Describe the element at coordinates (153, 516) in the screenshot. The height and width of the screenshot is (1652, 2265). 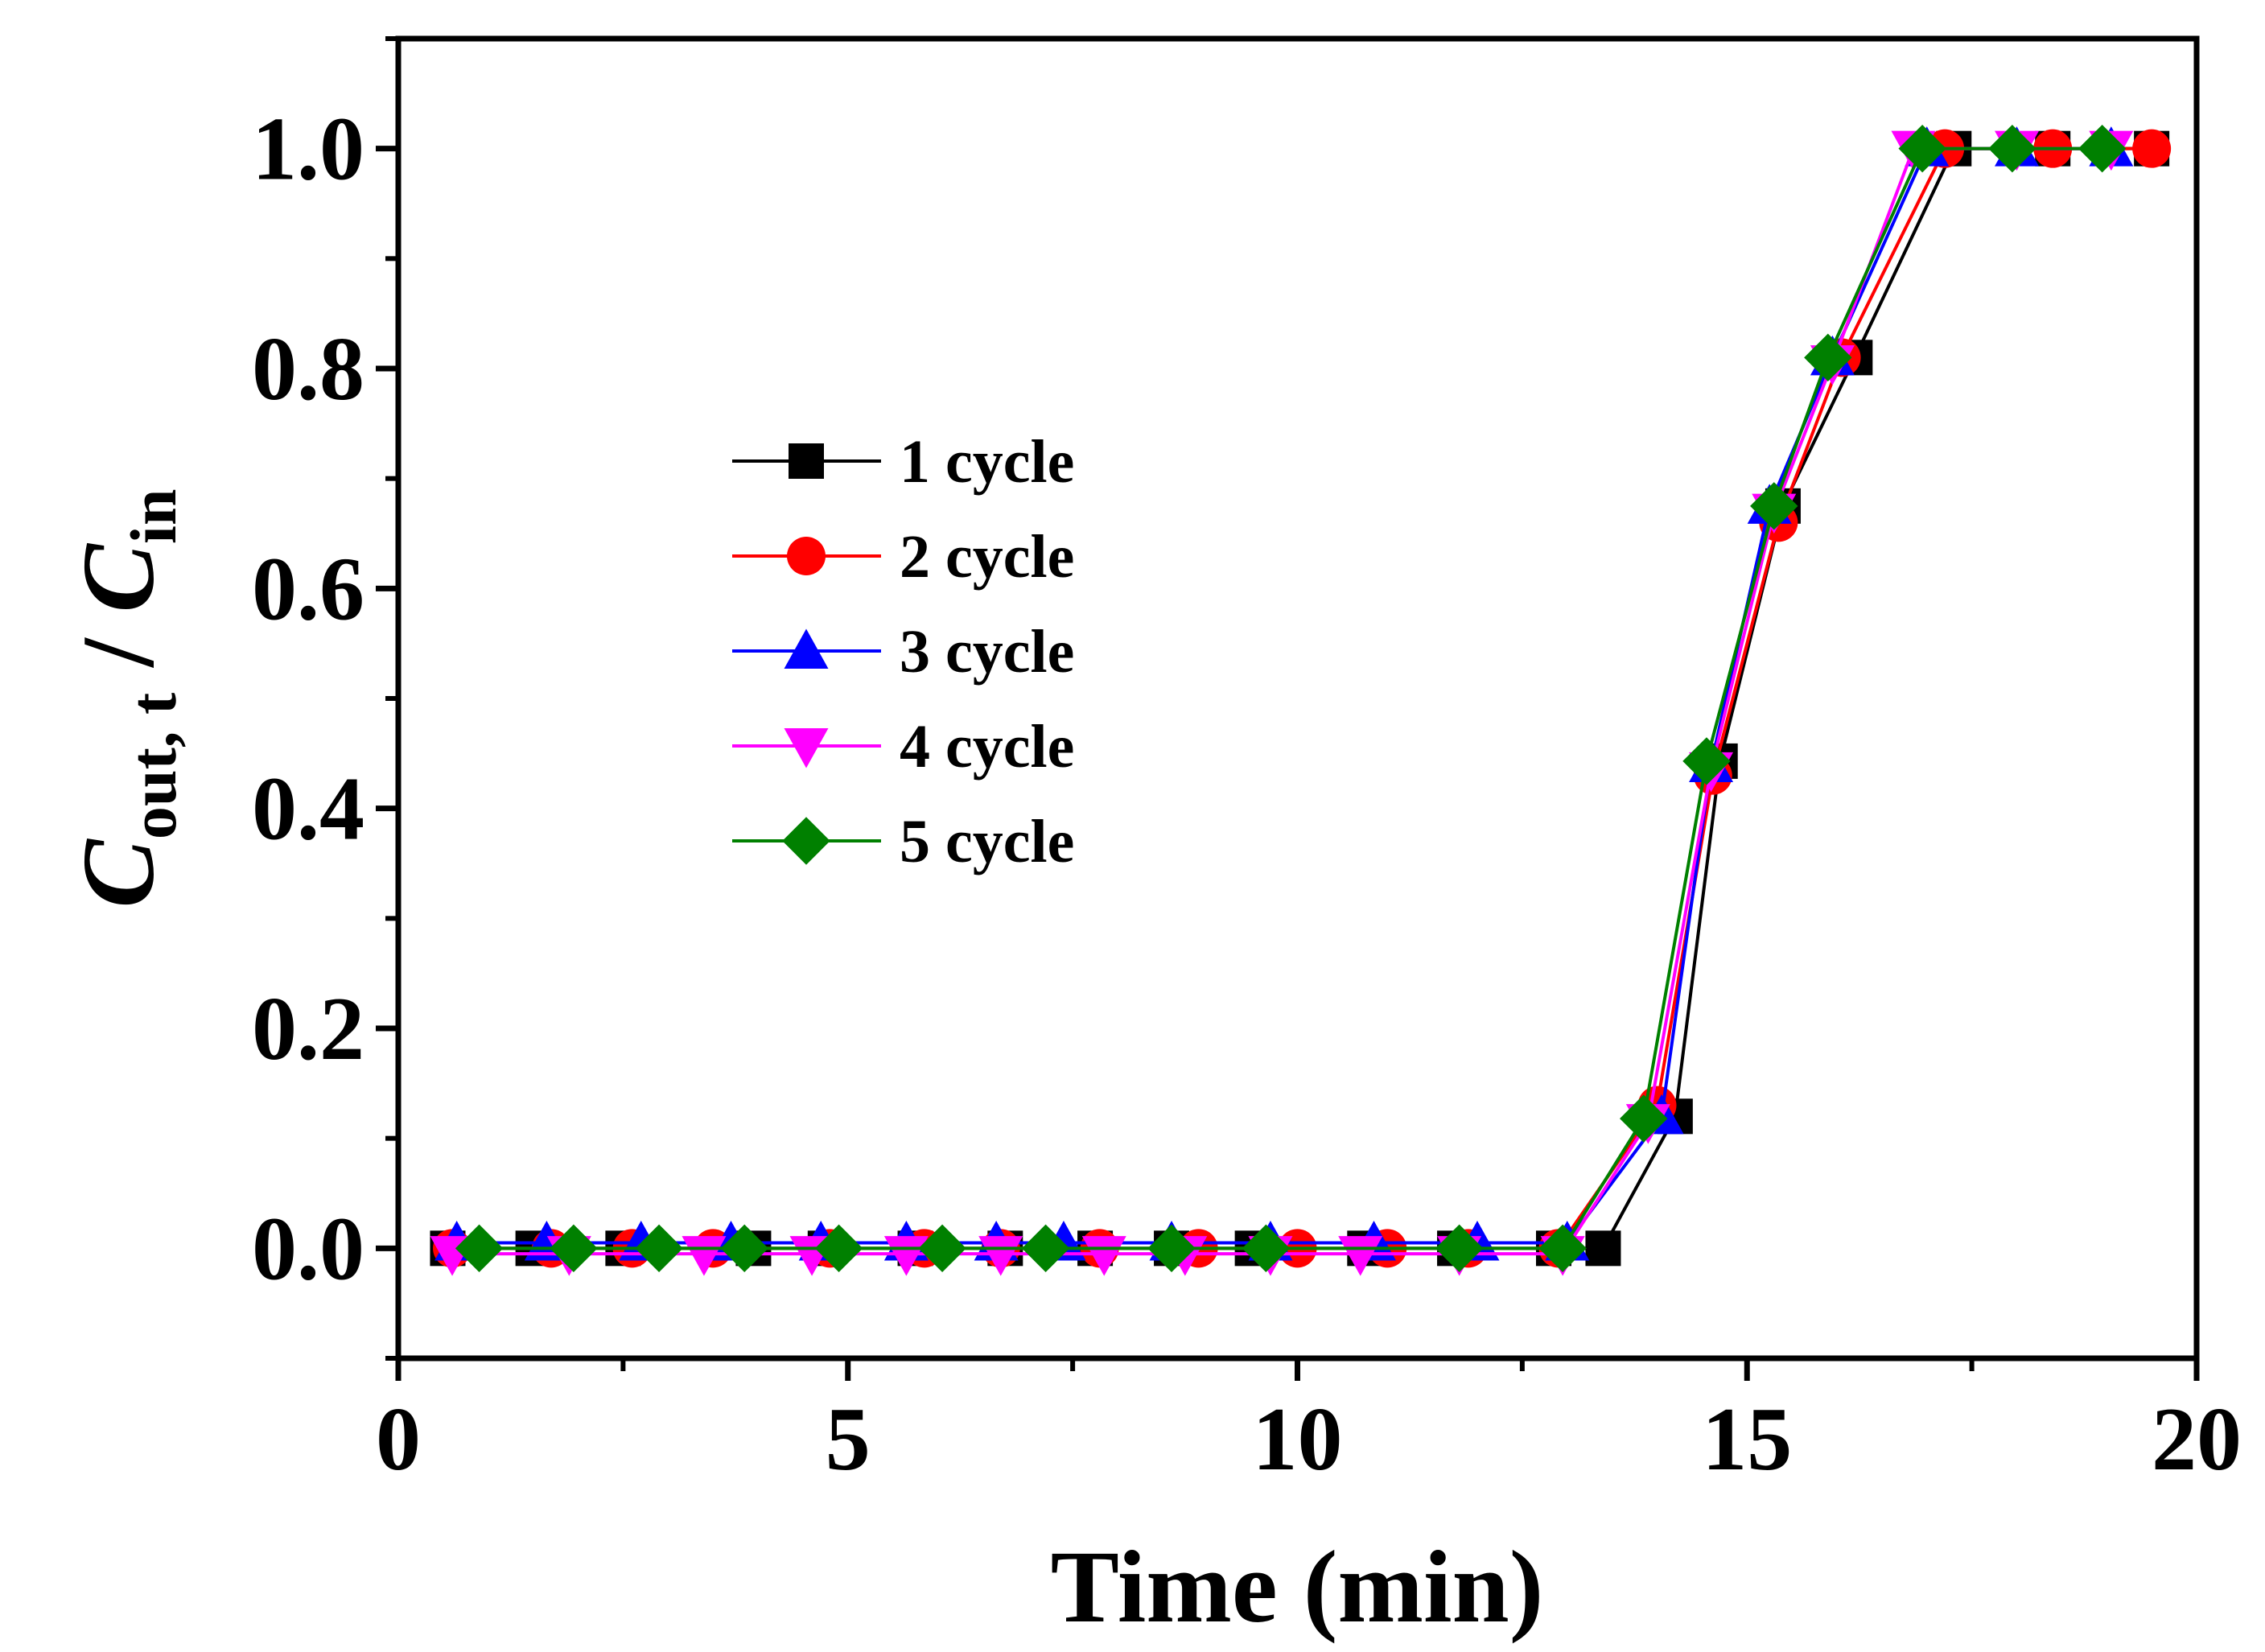
I see `y-axis-title-sub-in: in` at that location.